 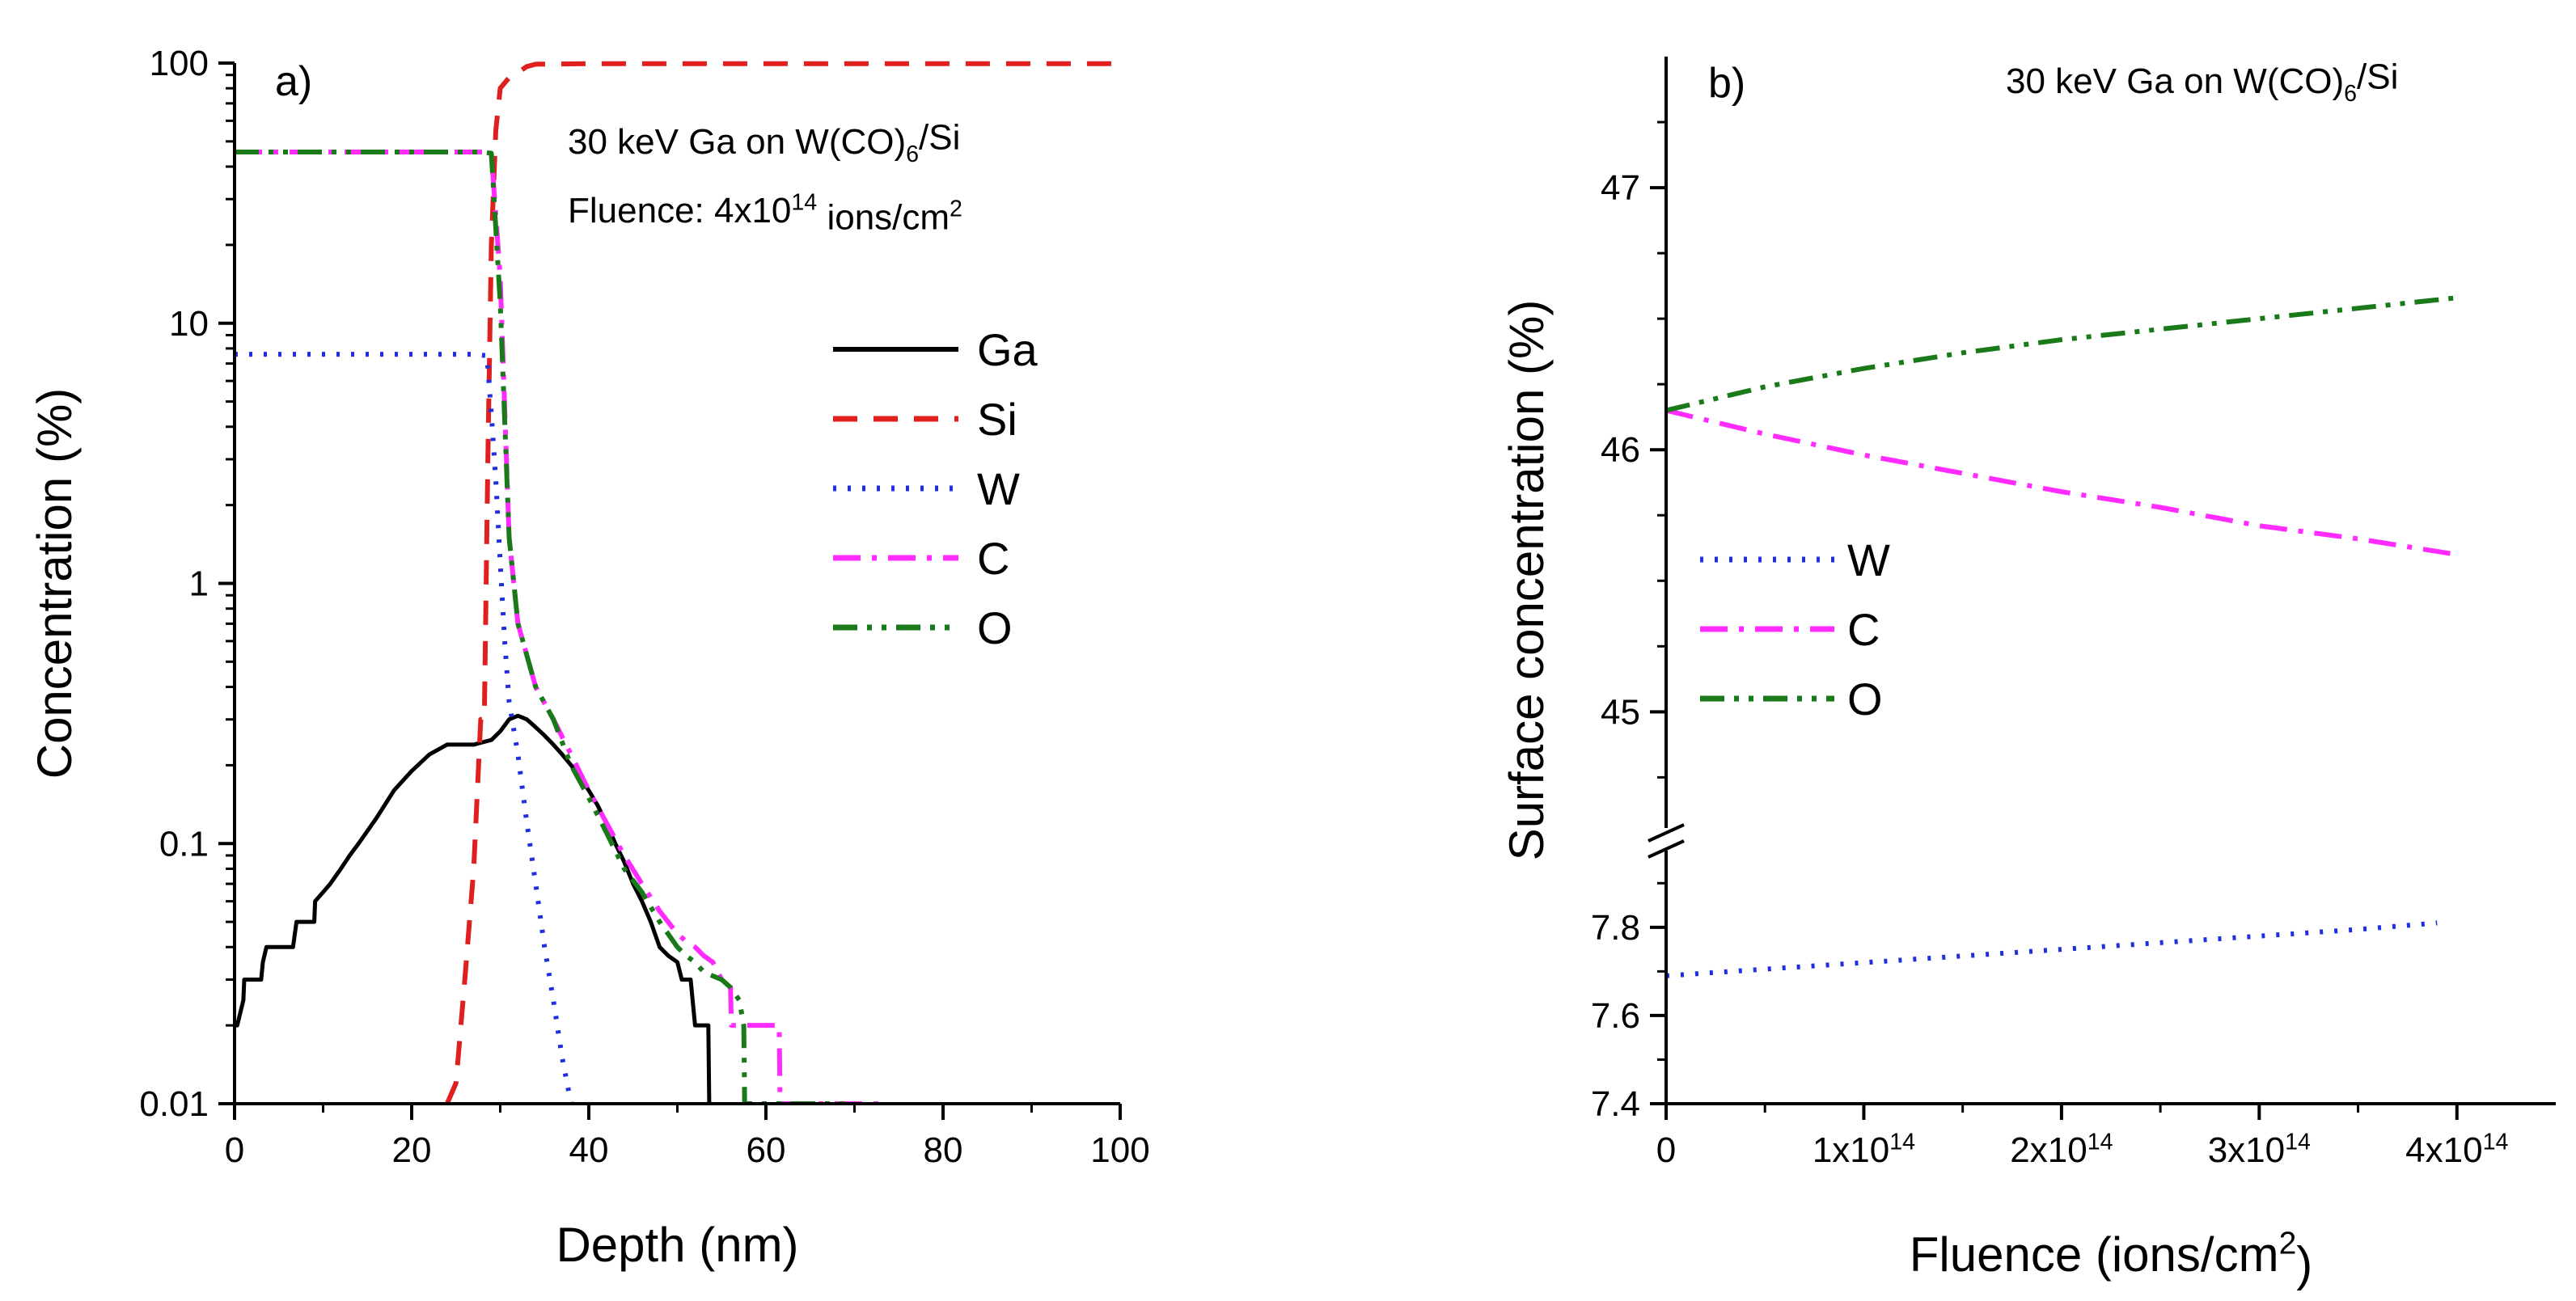 What do you see at coordinates (956, 209) in the screenshot?
I see `annotation-fluence-a-part: 2` at bounding box center [956, 209].